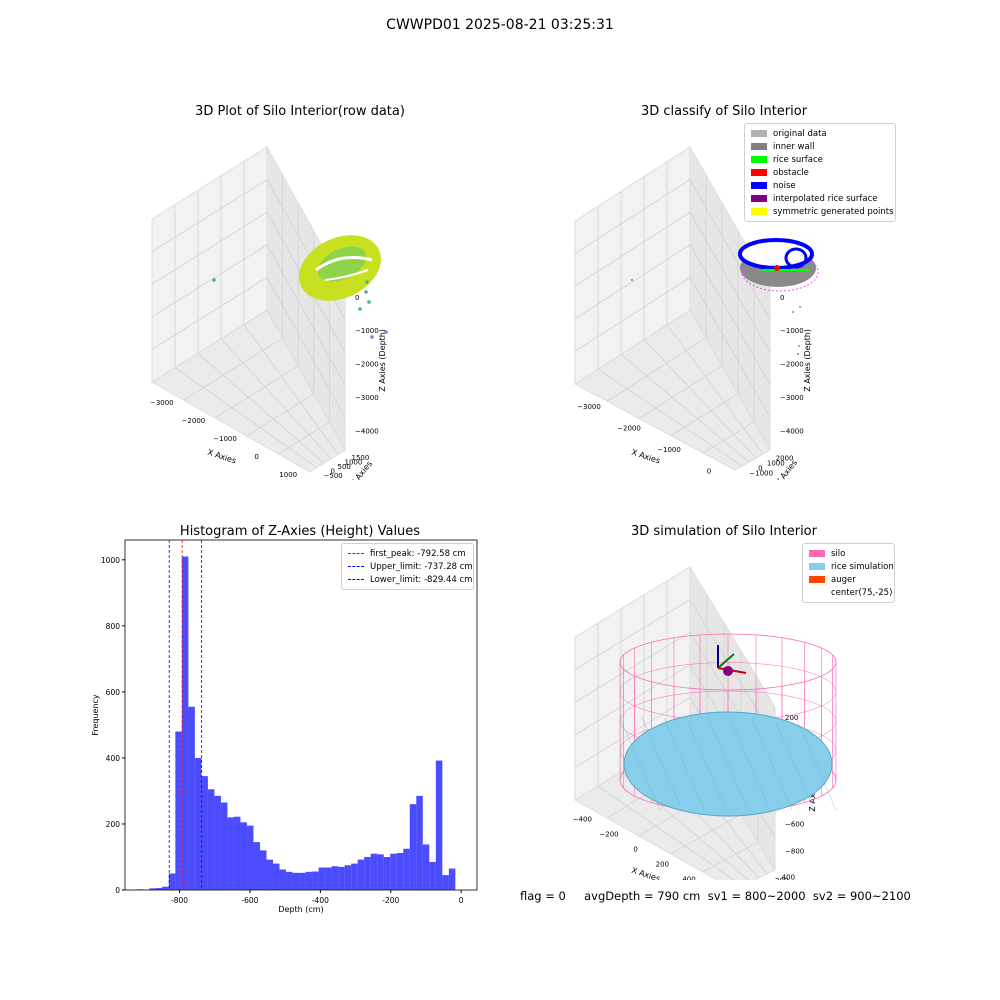  What do you see at coordinates (726, 661) in the screenshot?
I see `auger-axis-y` at bounding box center [726, 661].